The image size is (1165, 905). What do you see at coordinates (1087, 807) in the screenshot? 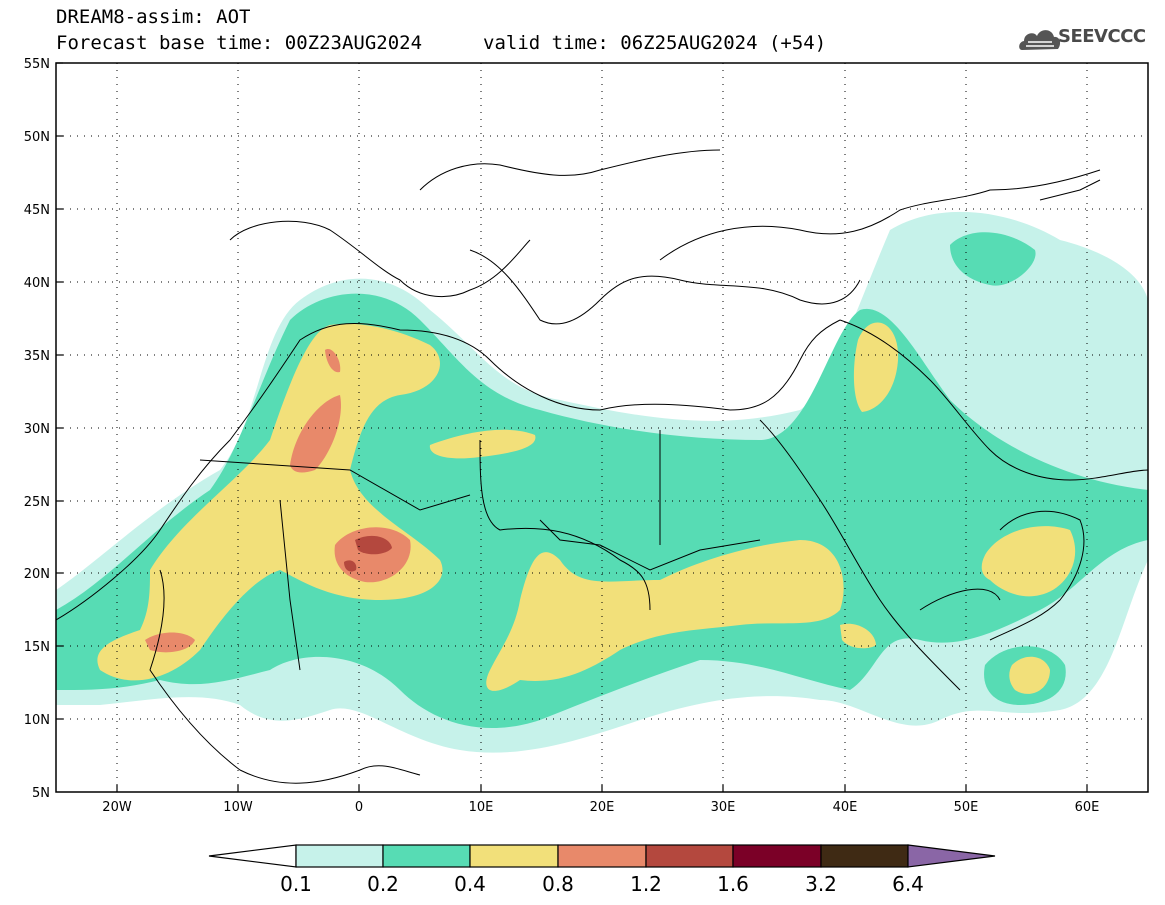
I see `lon-label: 60E` at bounding box center [1087, 807].